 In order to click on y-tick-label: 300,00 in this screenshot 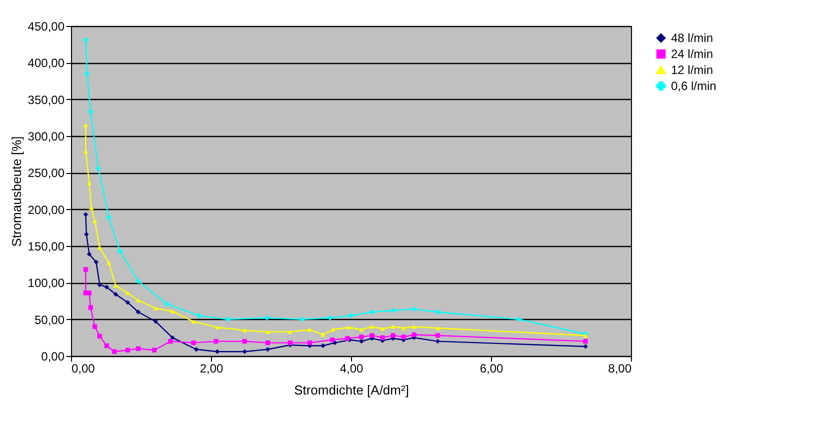, I will do `click(46, 137)`.